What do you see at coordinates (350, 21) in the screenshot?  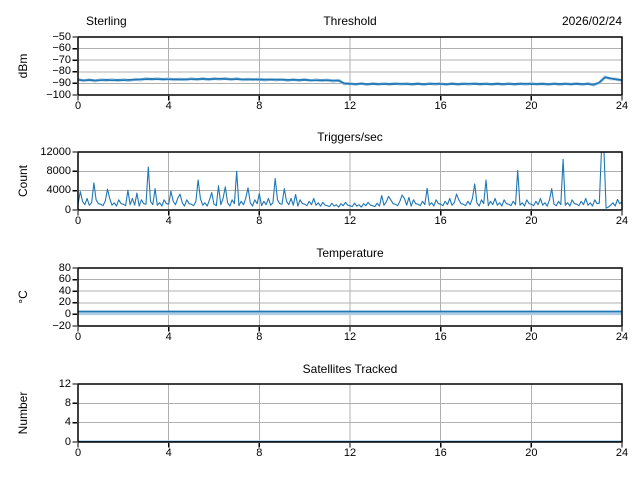 I see `chart1-title: Threshold` at bounding box center [350, 21].